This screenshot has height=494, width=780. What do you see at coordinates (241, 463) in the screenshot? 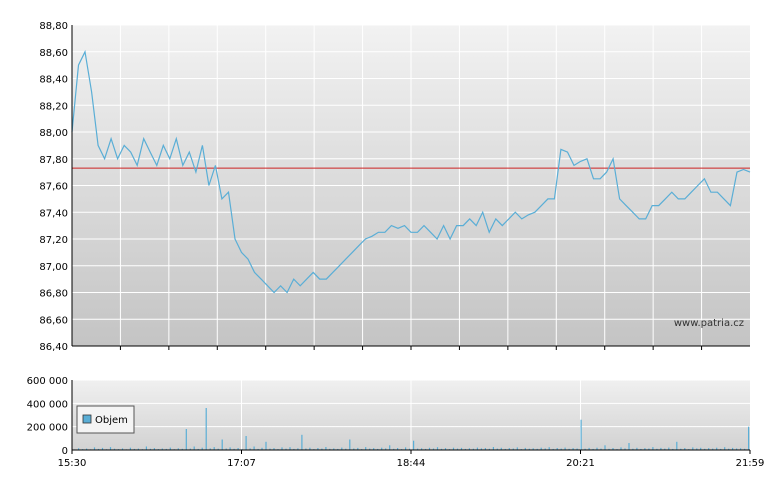
I see `time-tick-label: 17:07` at bounding box center [241, 463].